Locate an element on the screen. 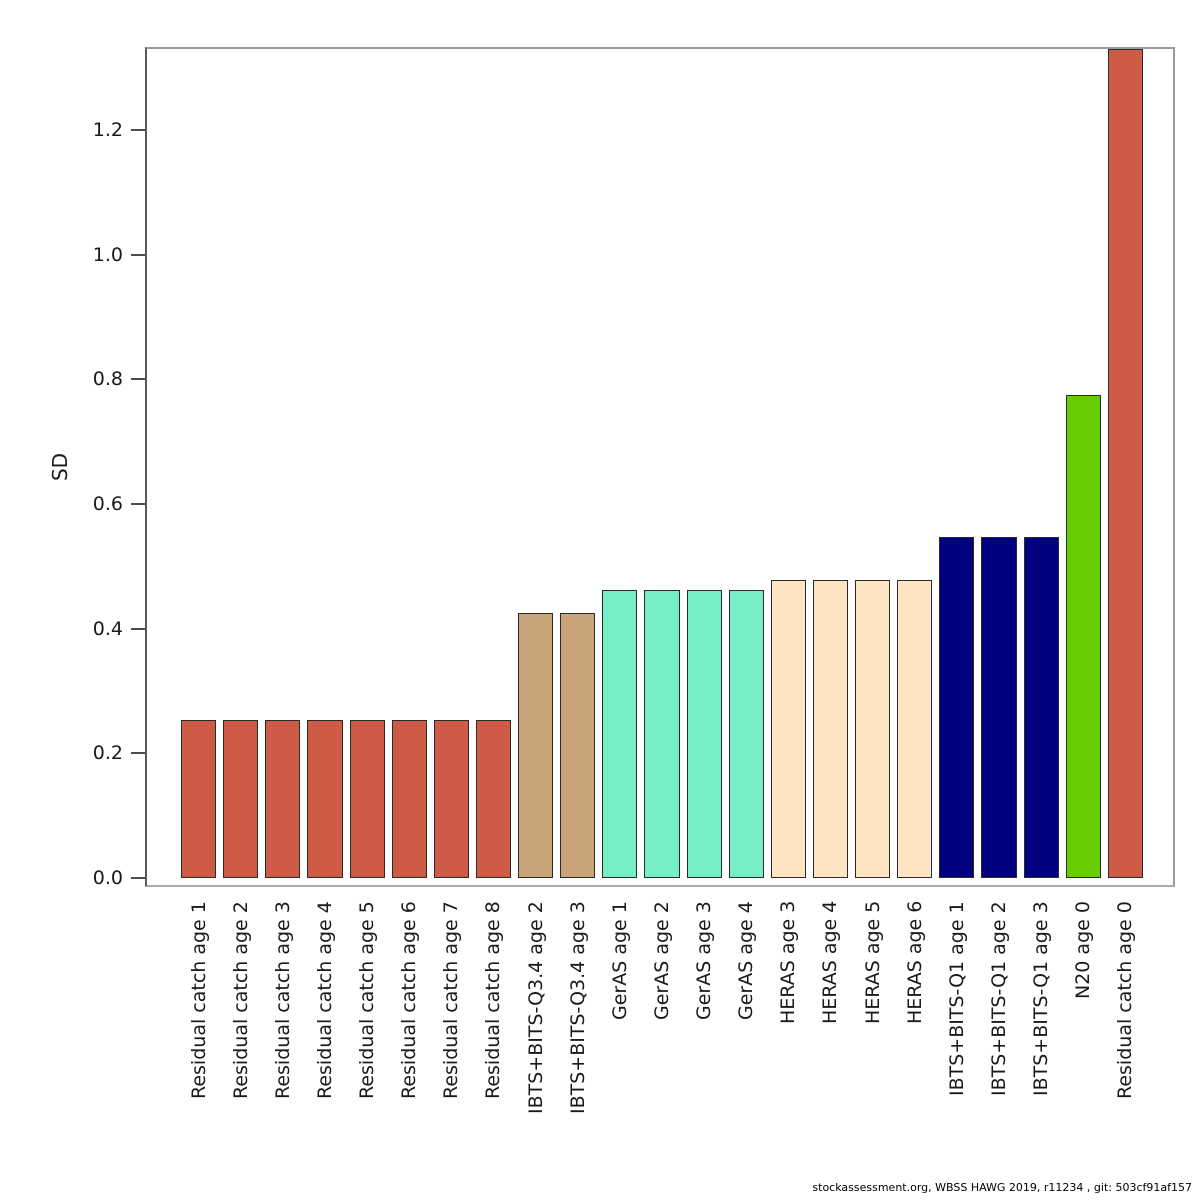 The width and height of the screenshot is (1200, 1200). y-axis-tick-label: 0.2 is located at coordinates (107, 753).